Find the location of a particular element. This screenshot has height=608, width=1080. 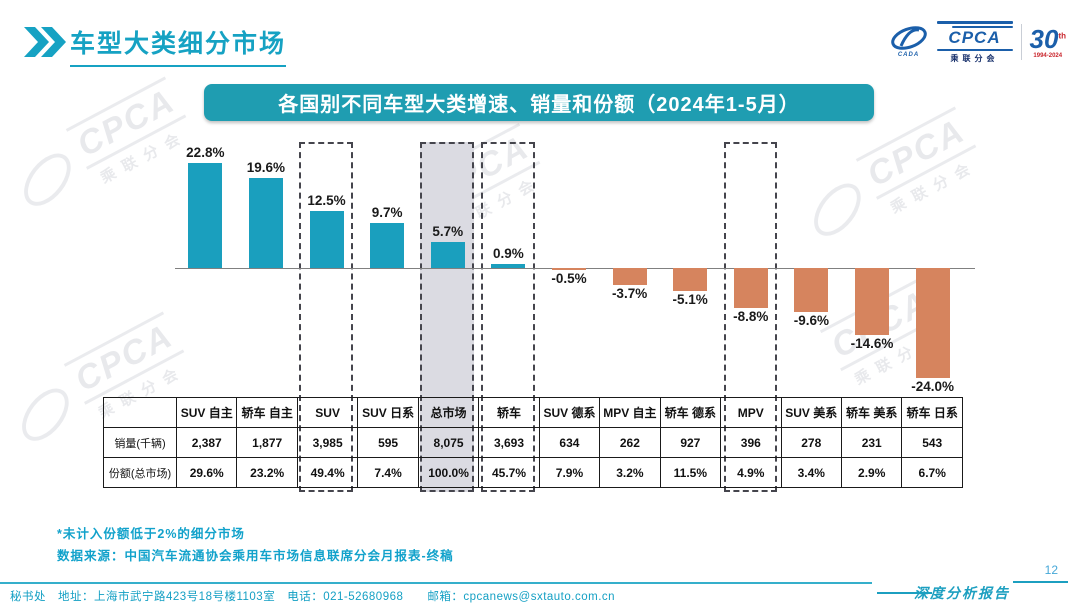

table-cell: 29.6% is located at coordinates (206, 472).